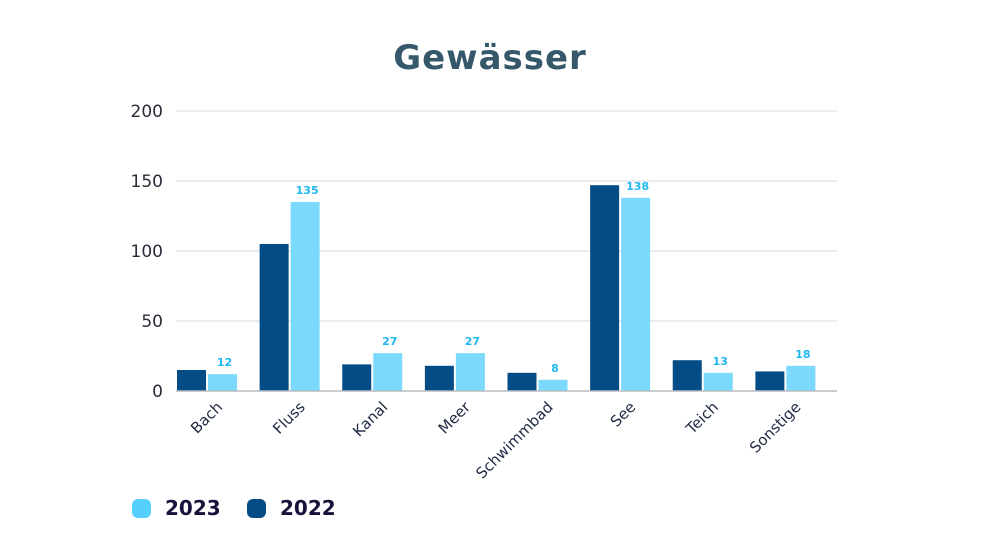 The width and height of the screenshot is (995, 560). Describe the element at coordinates (147, 252) in the screenshot. I see `y-tick-label: 100` at that location.